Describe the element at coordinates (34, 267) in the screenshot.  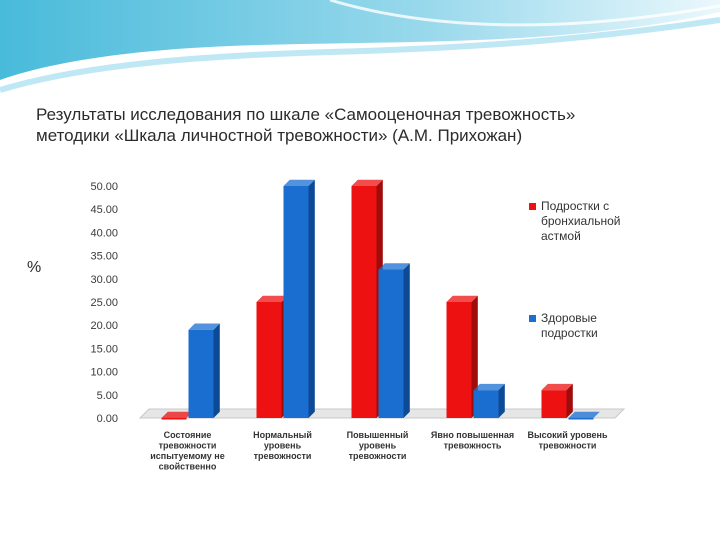
I see `y-axis-unit-label: %` at that location.